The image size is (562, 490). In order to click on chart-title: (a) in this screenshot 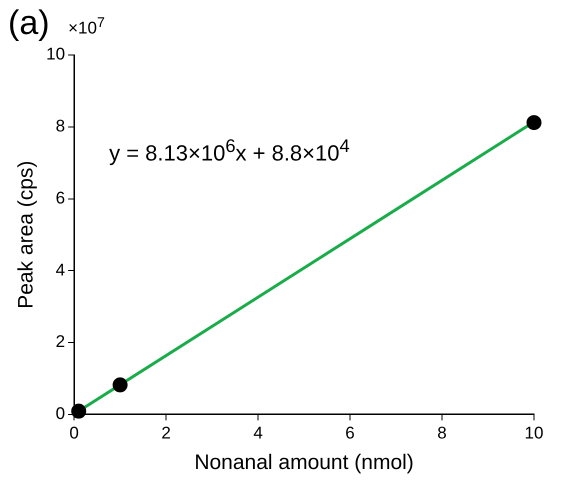, I will do `click(29, 23)`.